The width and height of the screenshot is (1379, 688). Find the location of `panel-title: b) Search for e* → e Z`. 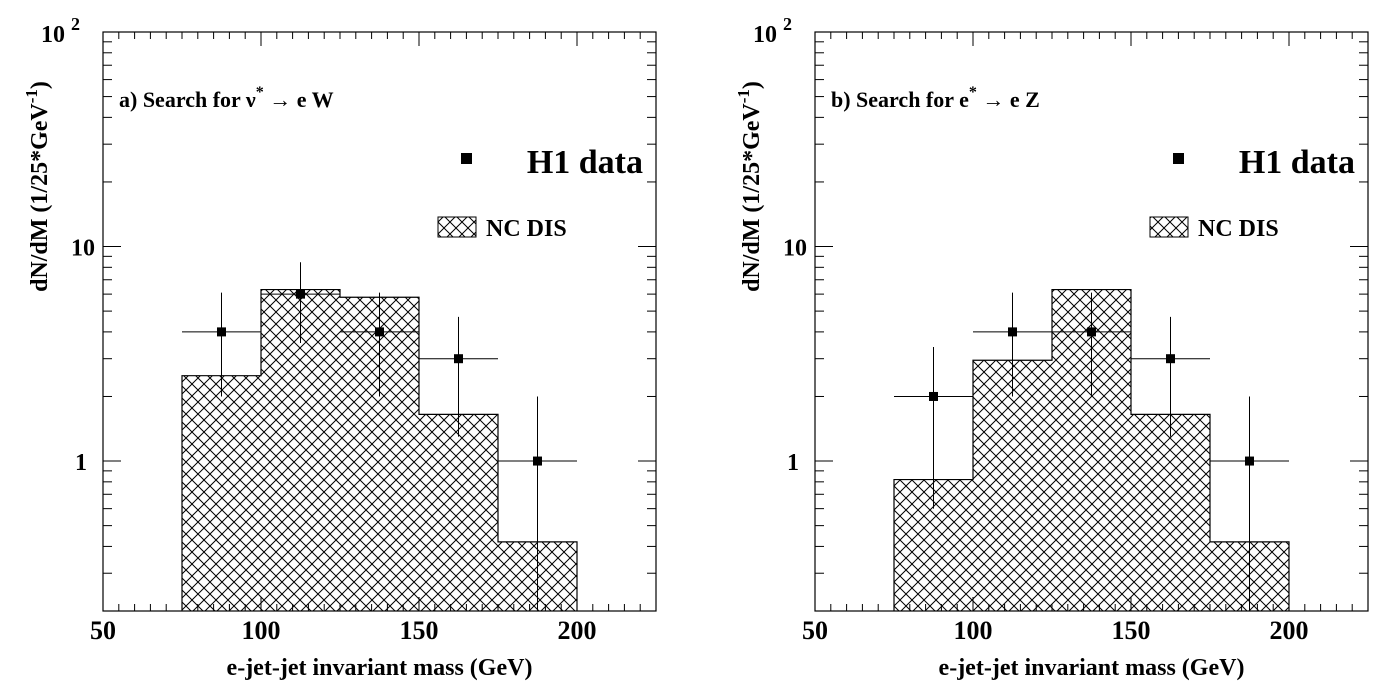

panel-title: b) Search for e* → e Z is located at coordinates (935, 98).